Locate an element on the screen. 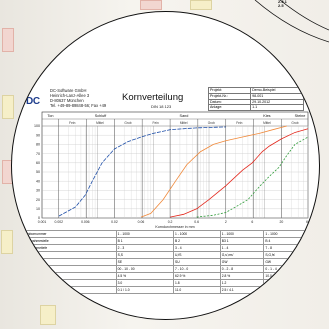 The height and width of the screenshot is (329, 329). x-tick-label: 2 is located at coordinates (226, 222).